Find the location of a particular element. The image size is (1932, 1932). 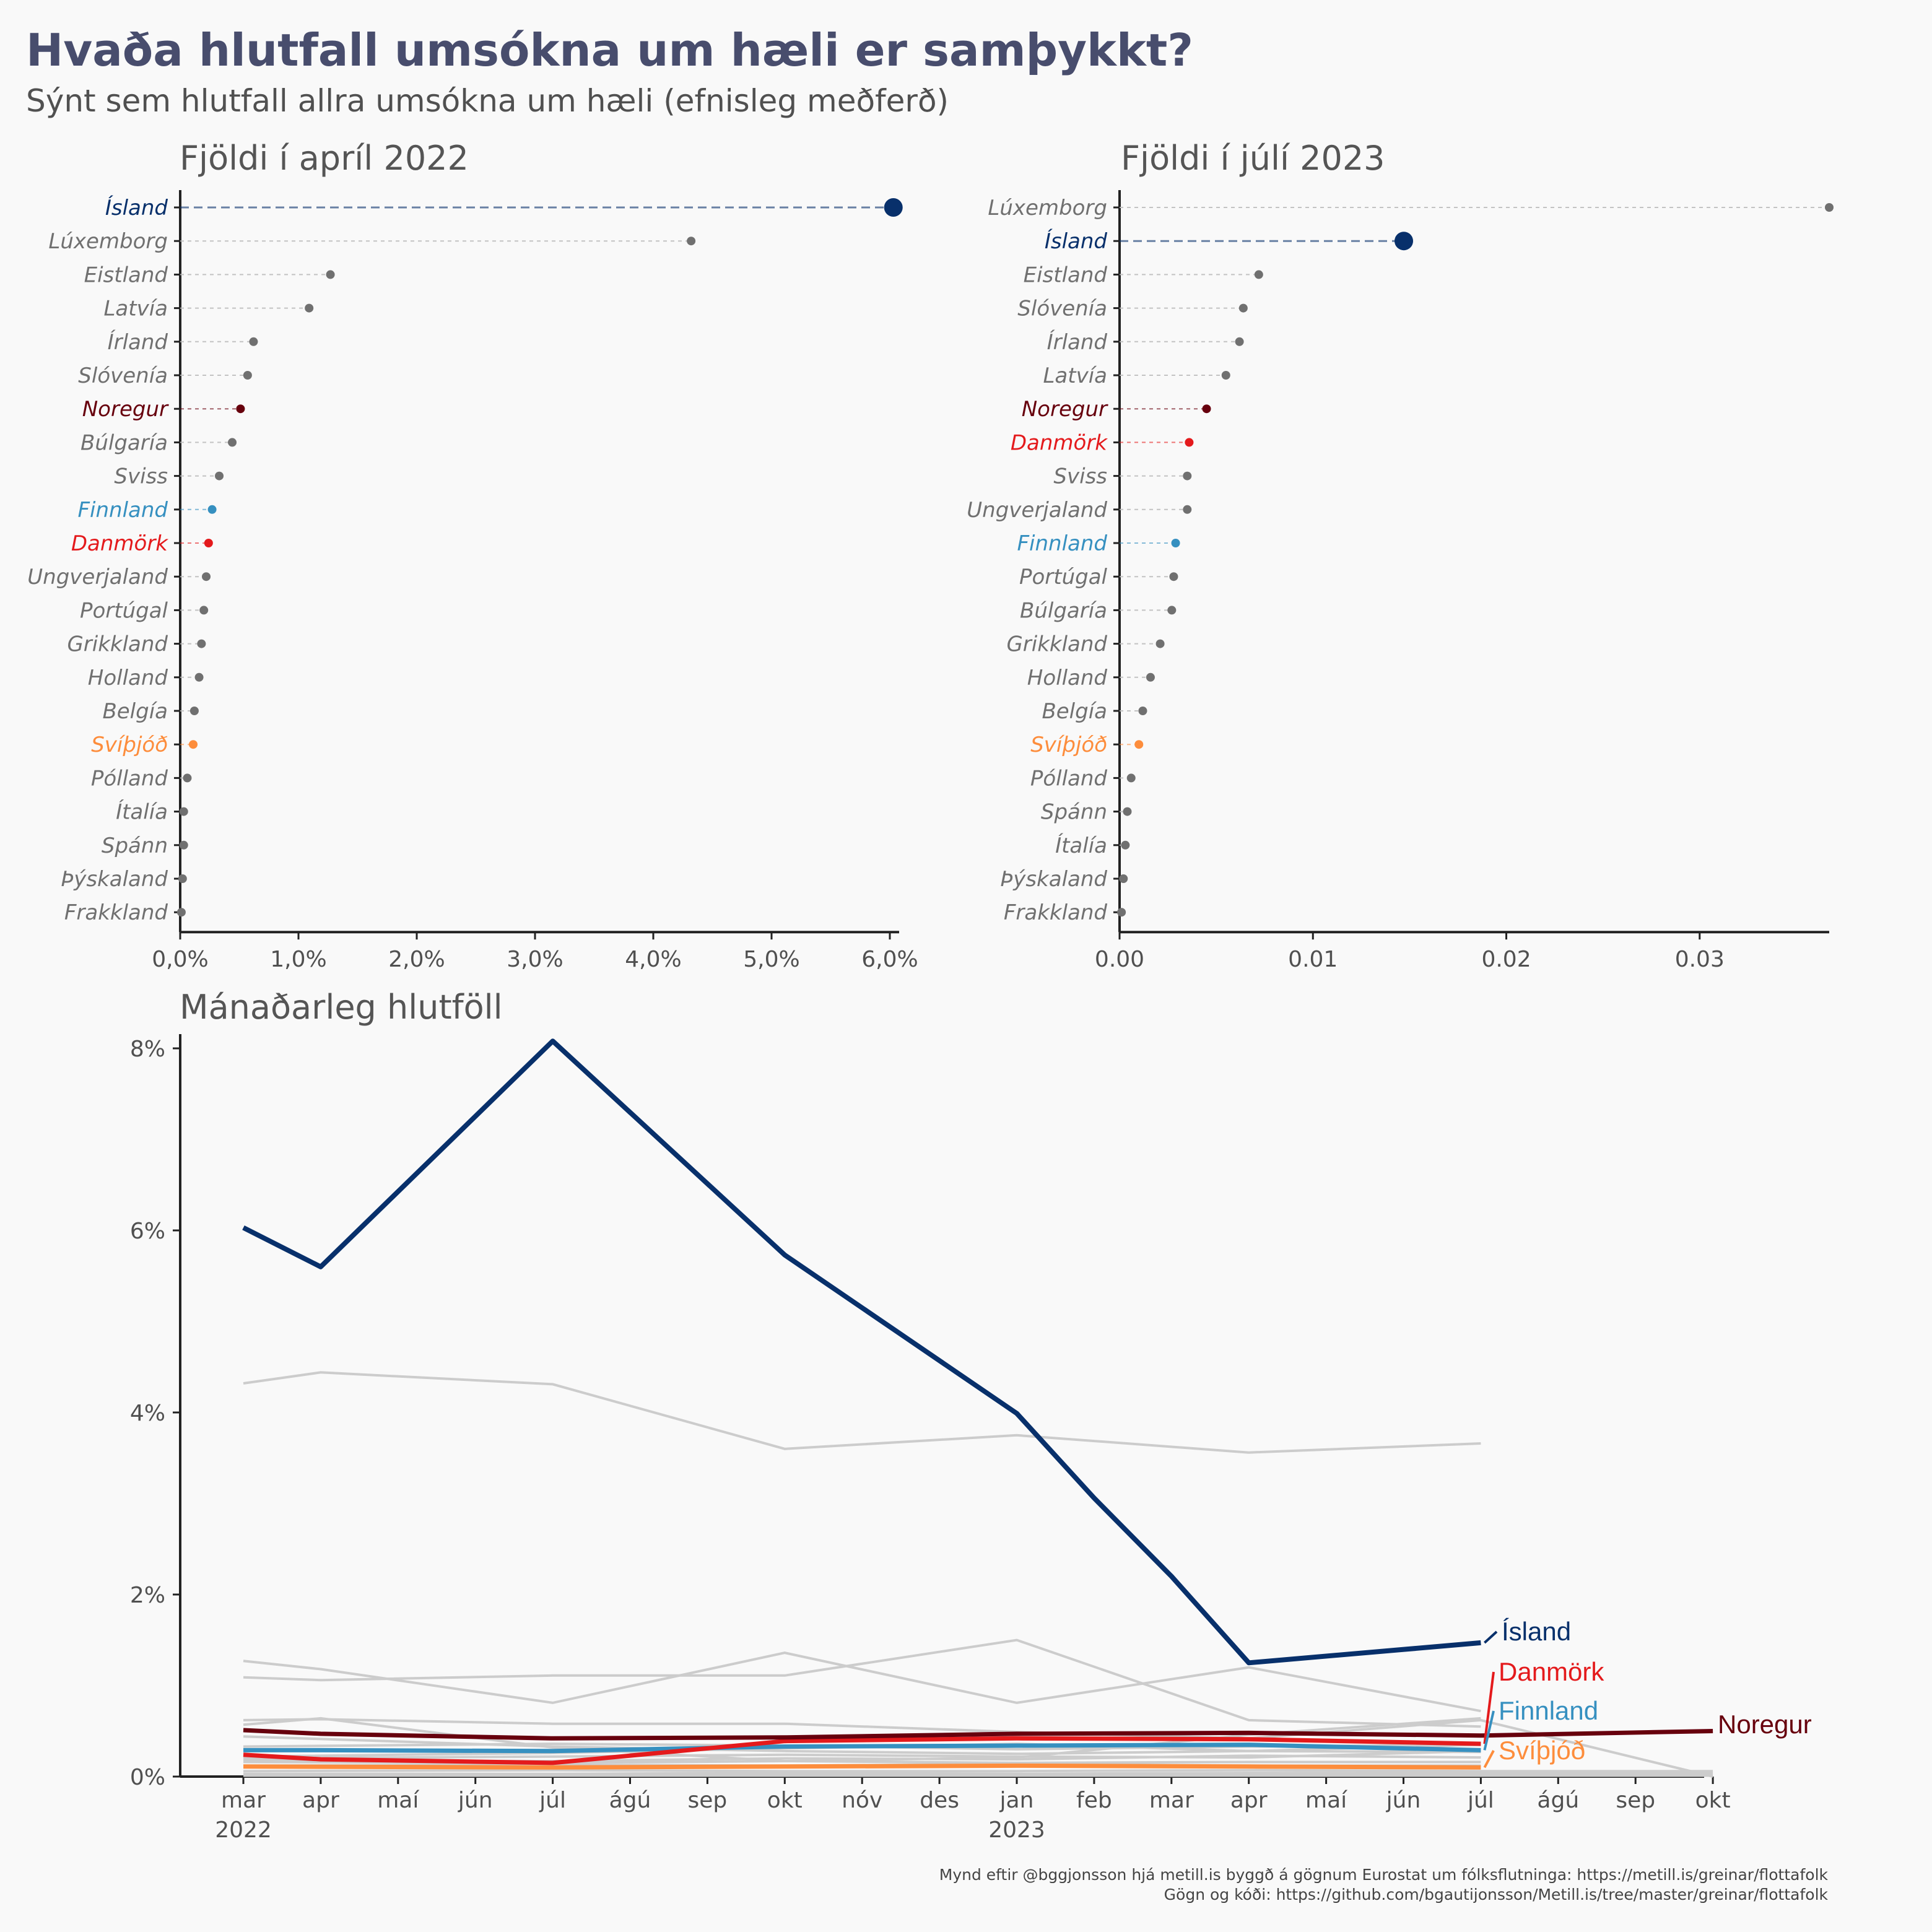

panel1-point-svithjod is located at coordinates (193, 744).